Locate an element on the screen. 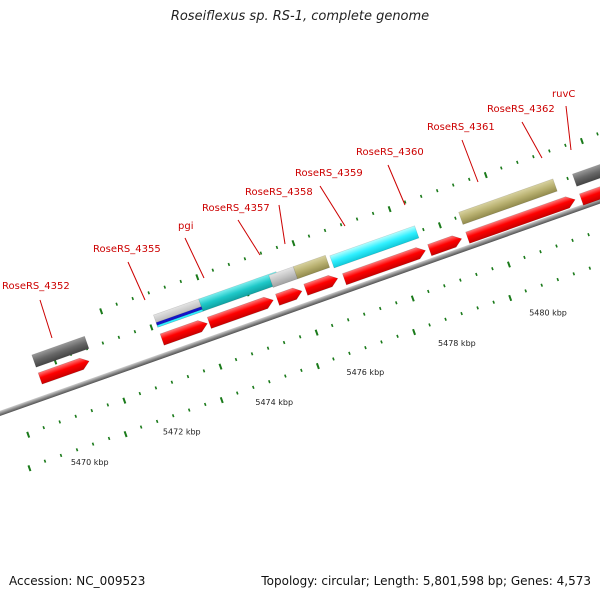  gene-label: RoseRS_4352 is located at coordinates (36, 286).